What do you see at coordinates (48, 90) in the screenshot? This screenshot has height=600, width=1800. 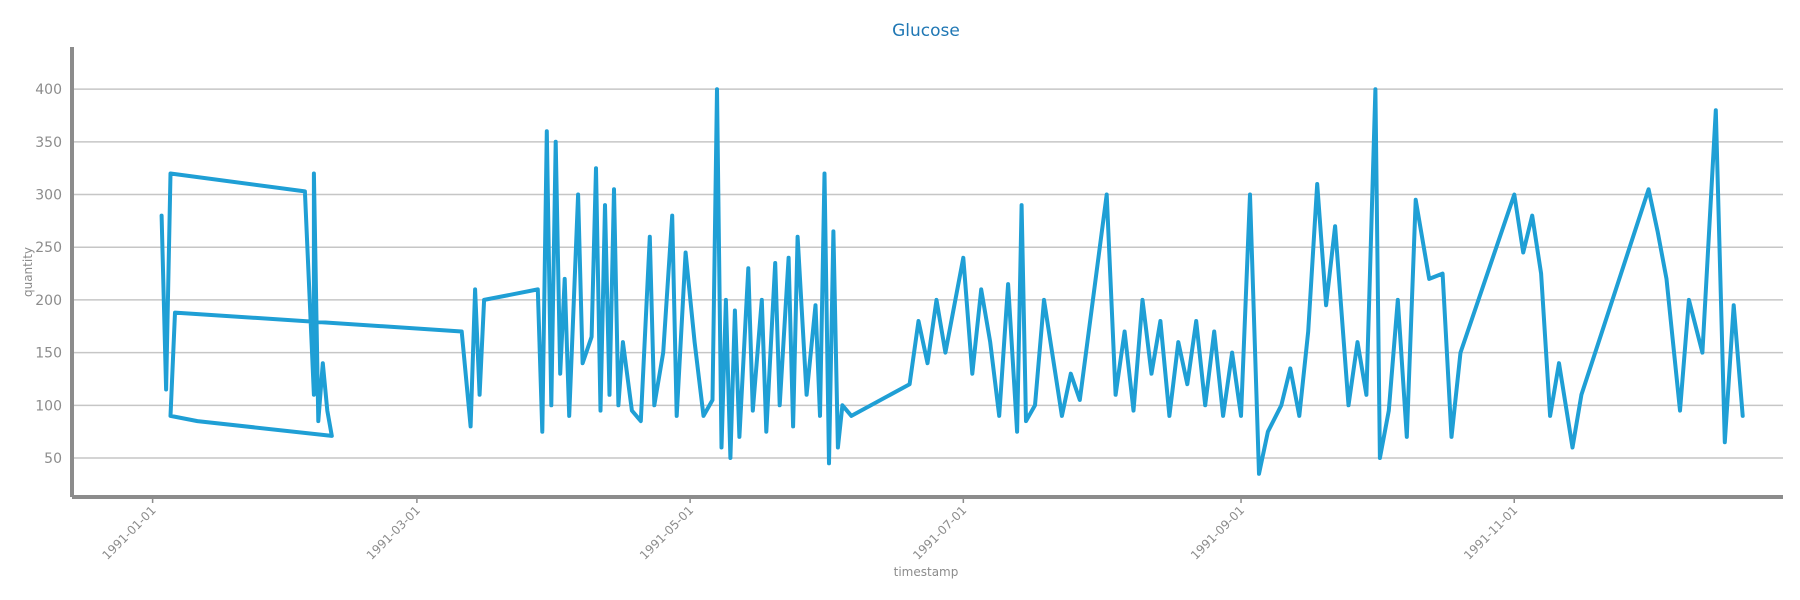 I see `y-tick-label: 400` at bounding box center [48, 90].